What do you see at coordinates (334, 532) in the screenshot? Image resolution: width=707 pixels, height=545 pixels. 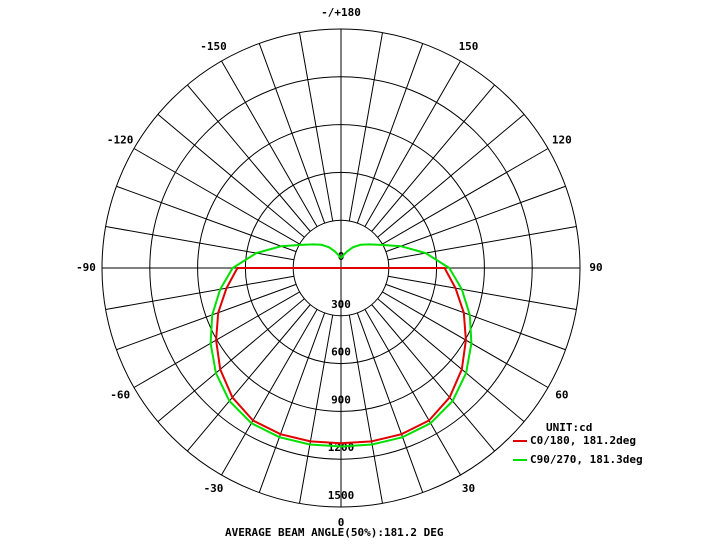 I see `footer: AVERAGE BEAM ANGLE(50%):181.2 DEG` at bounding box center [334, 532].